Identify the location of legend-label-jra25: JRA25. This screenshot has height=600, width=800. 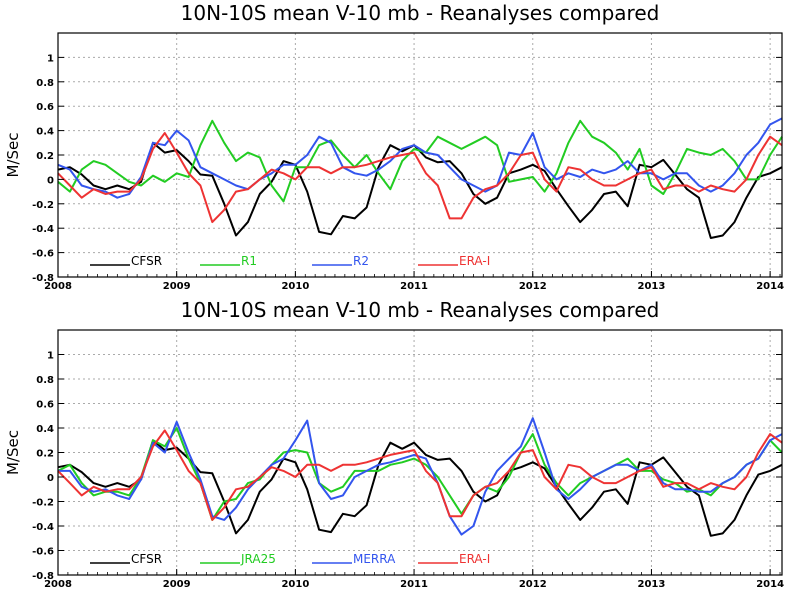
(258, 559).